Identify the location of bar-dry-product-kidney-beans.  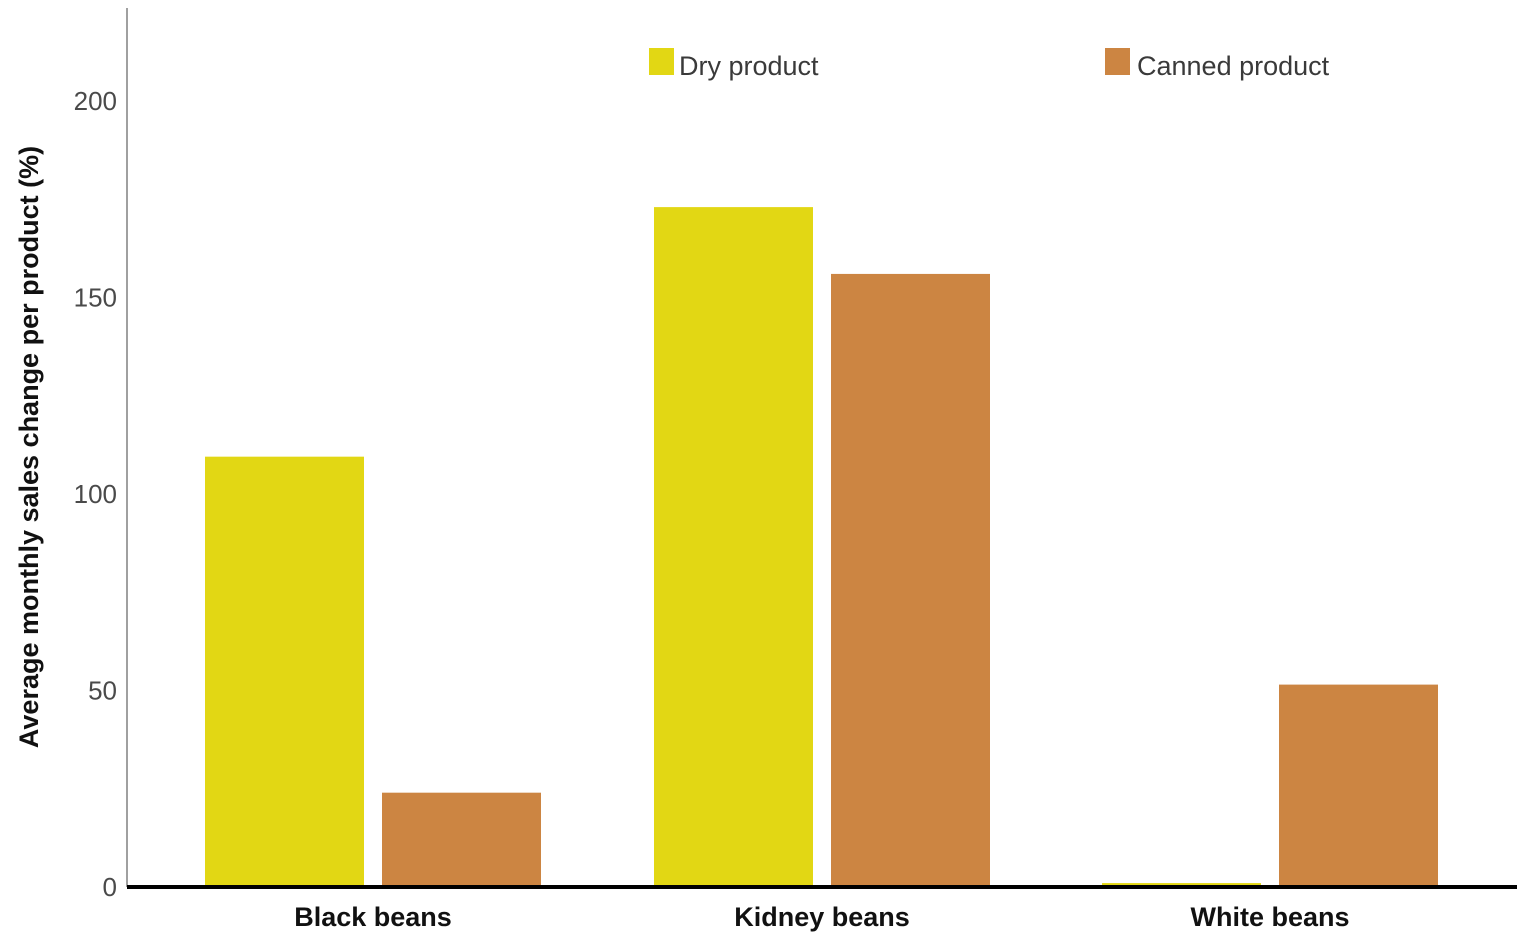
(733, 547).